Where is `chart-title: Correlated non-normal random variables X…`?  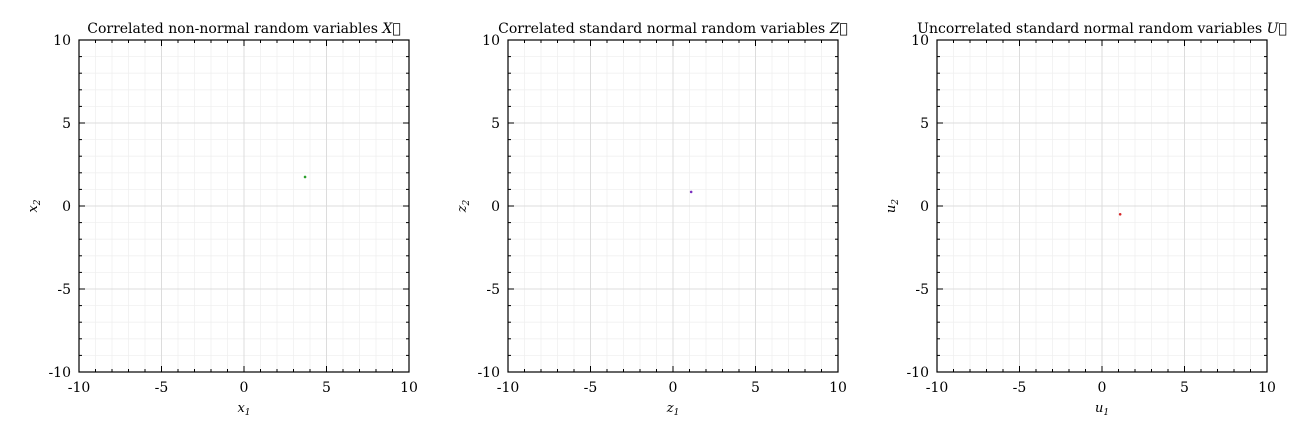 chart-title: Correlated non-normal random variables X… is located at coordinates (244, 29).